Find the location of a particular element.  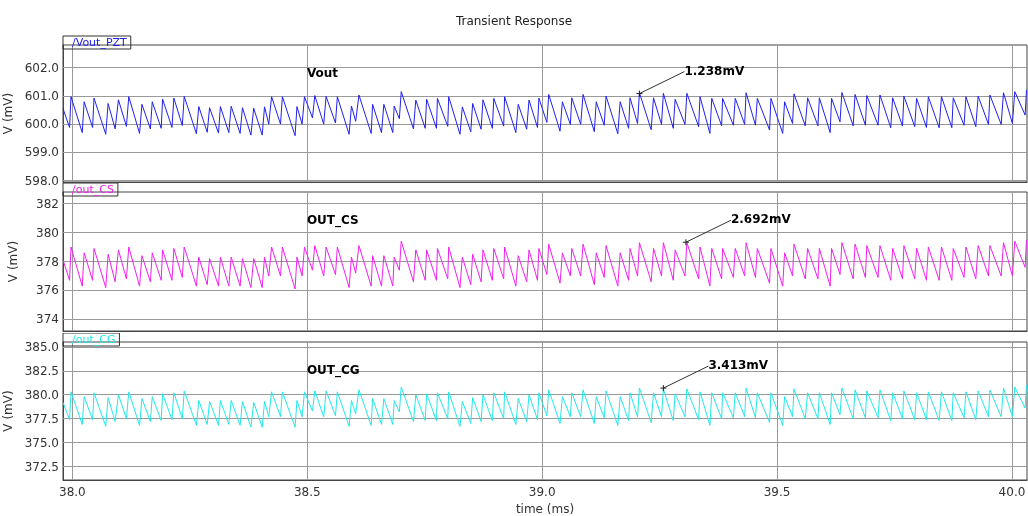

y-tick-label: 598.0 is located at coordinates (41, 180).